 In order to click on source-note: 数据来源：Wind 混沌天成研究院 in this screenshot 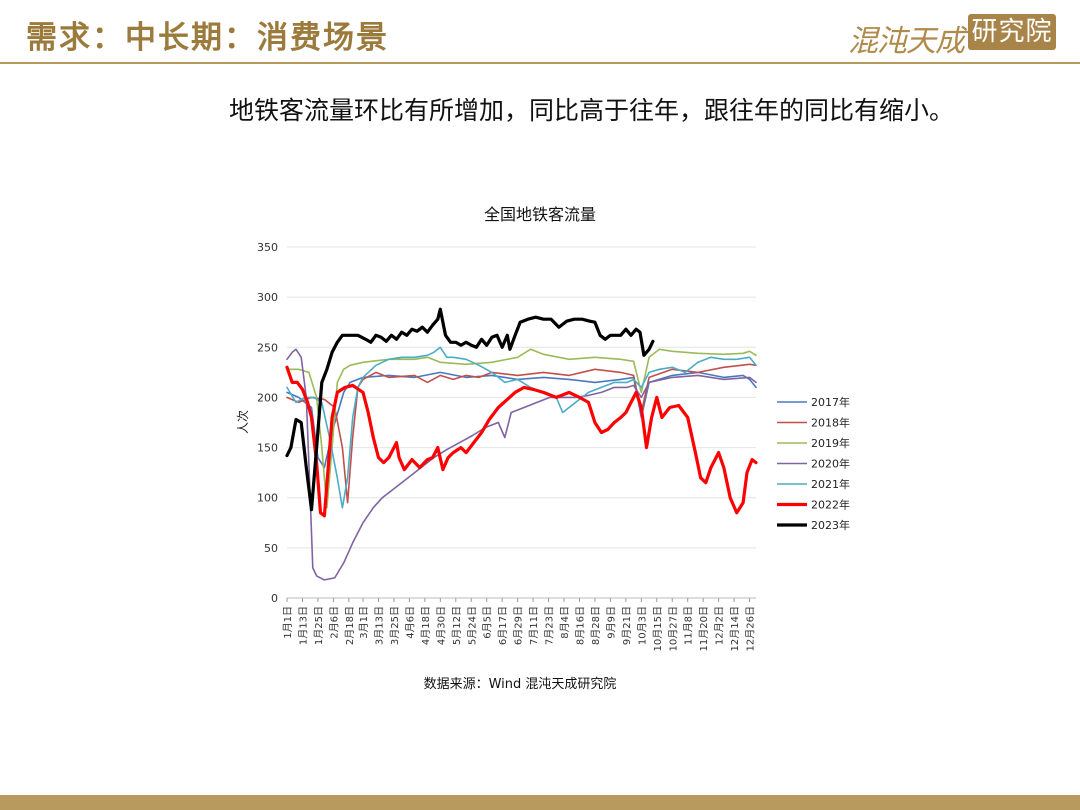, I will do `click(520, 684)`.